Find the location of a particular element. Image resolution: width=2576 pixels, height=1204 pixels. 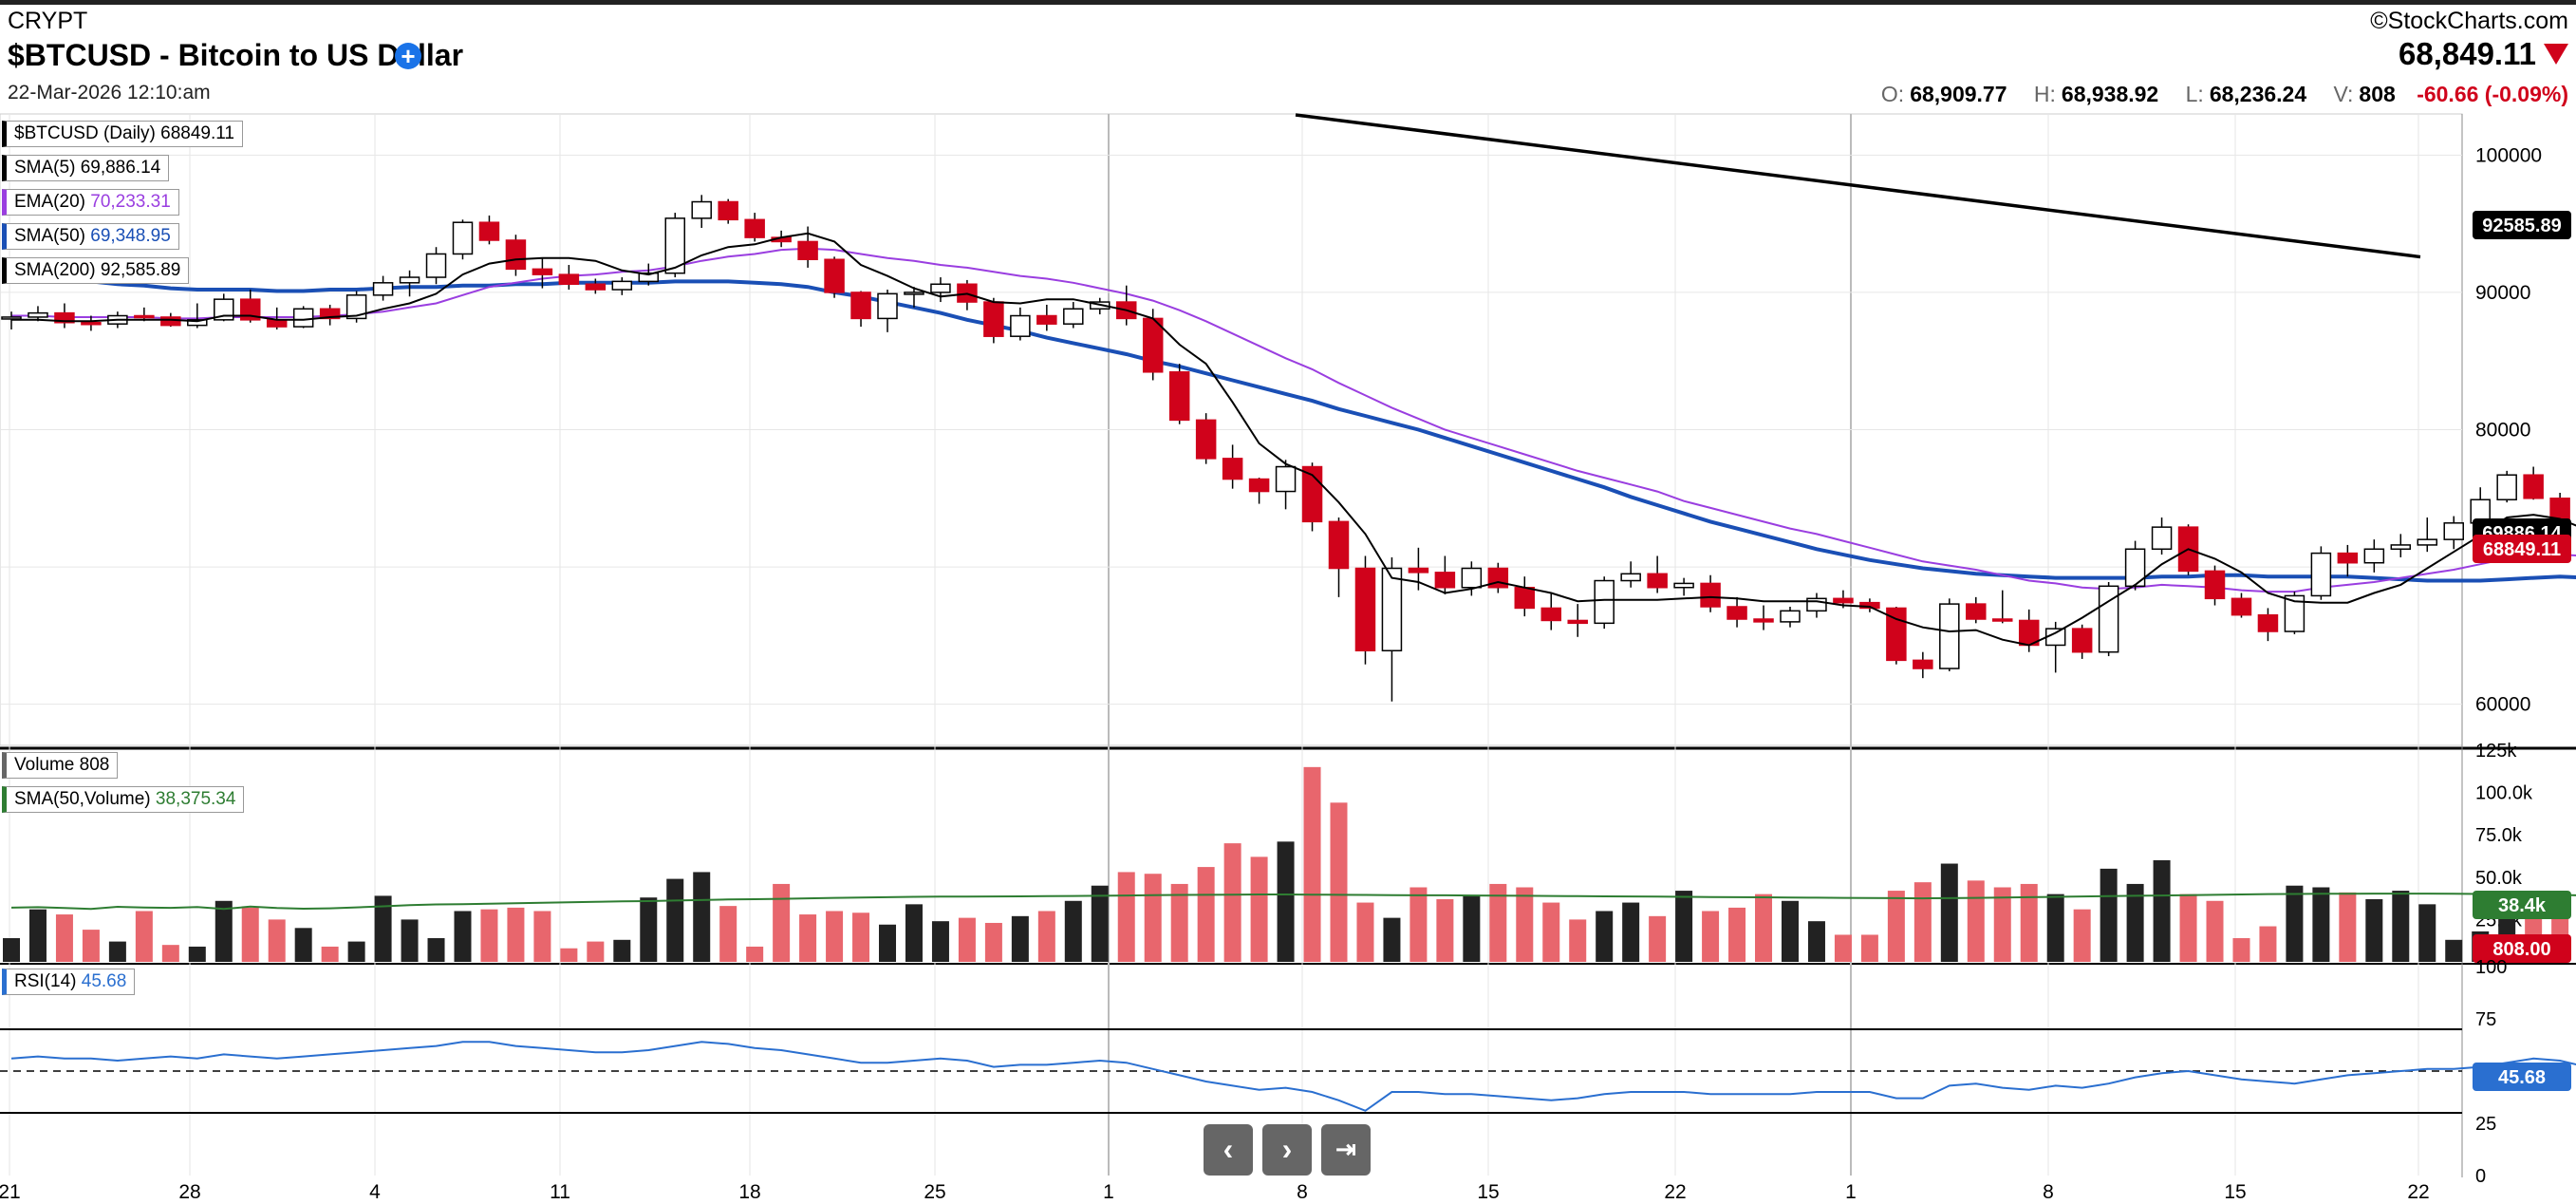

volume-tick-label: 125k is located at coordinates (2496, 751).